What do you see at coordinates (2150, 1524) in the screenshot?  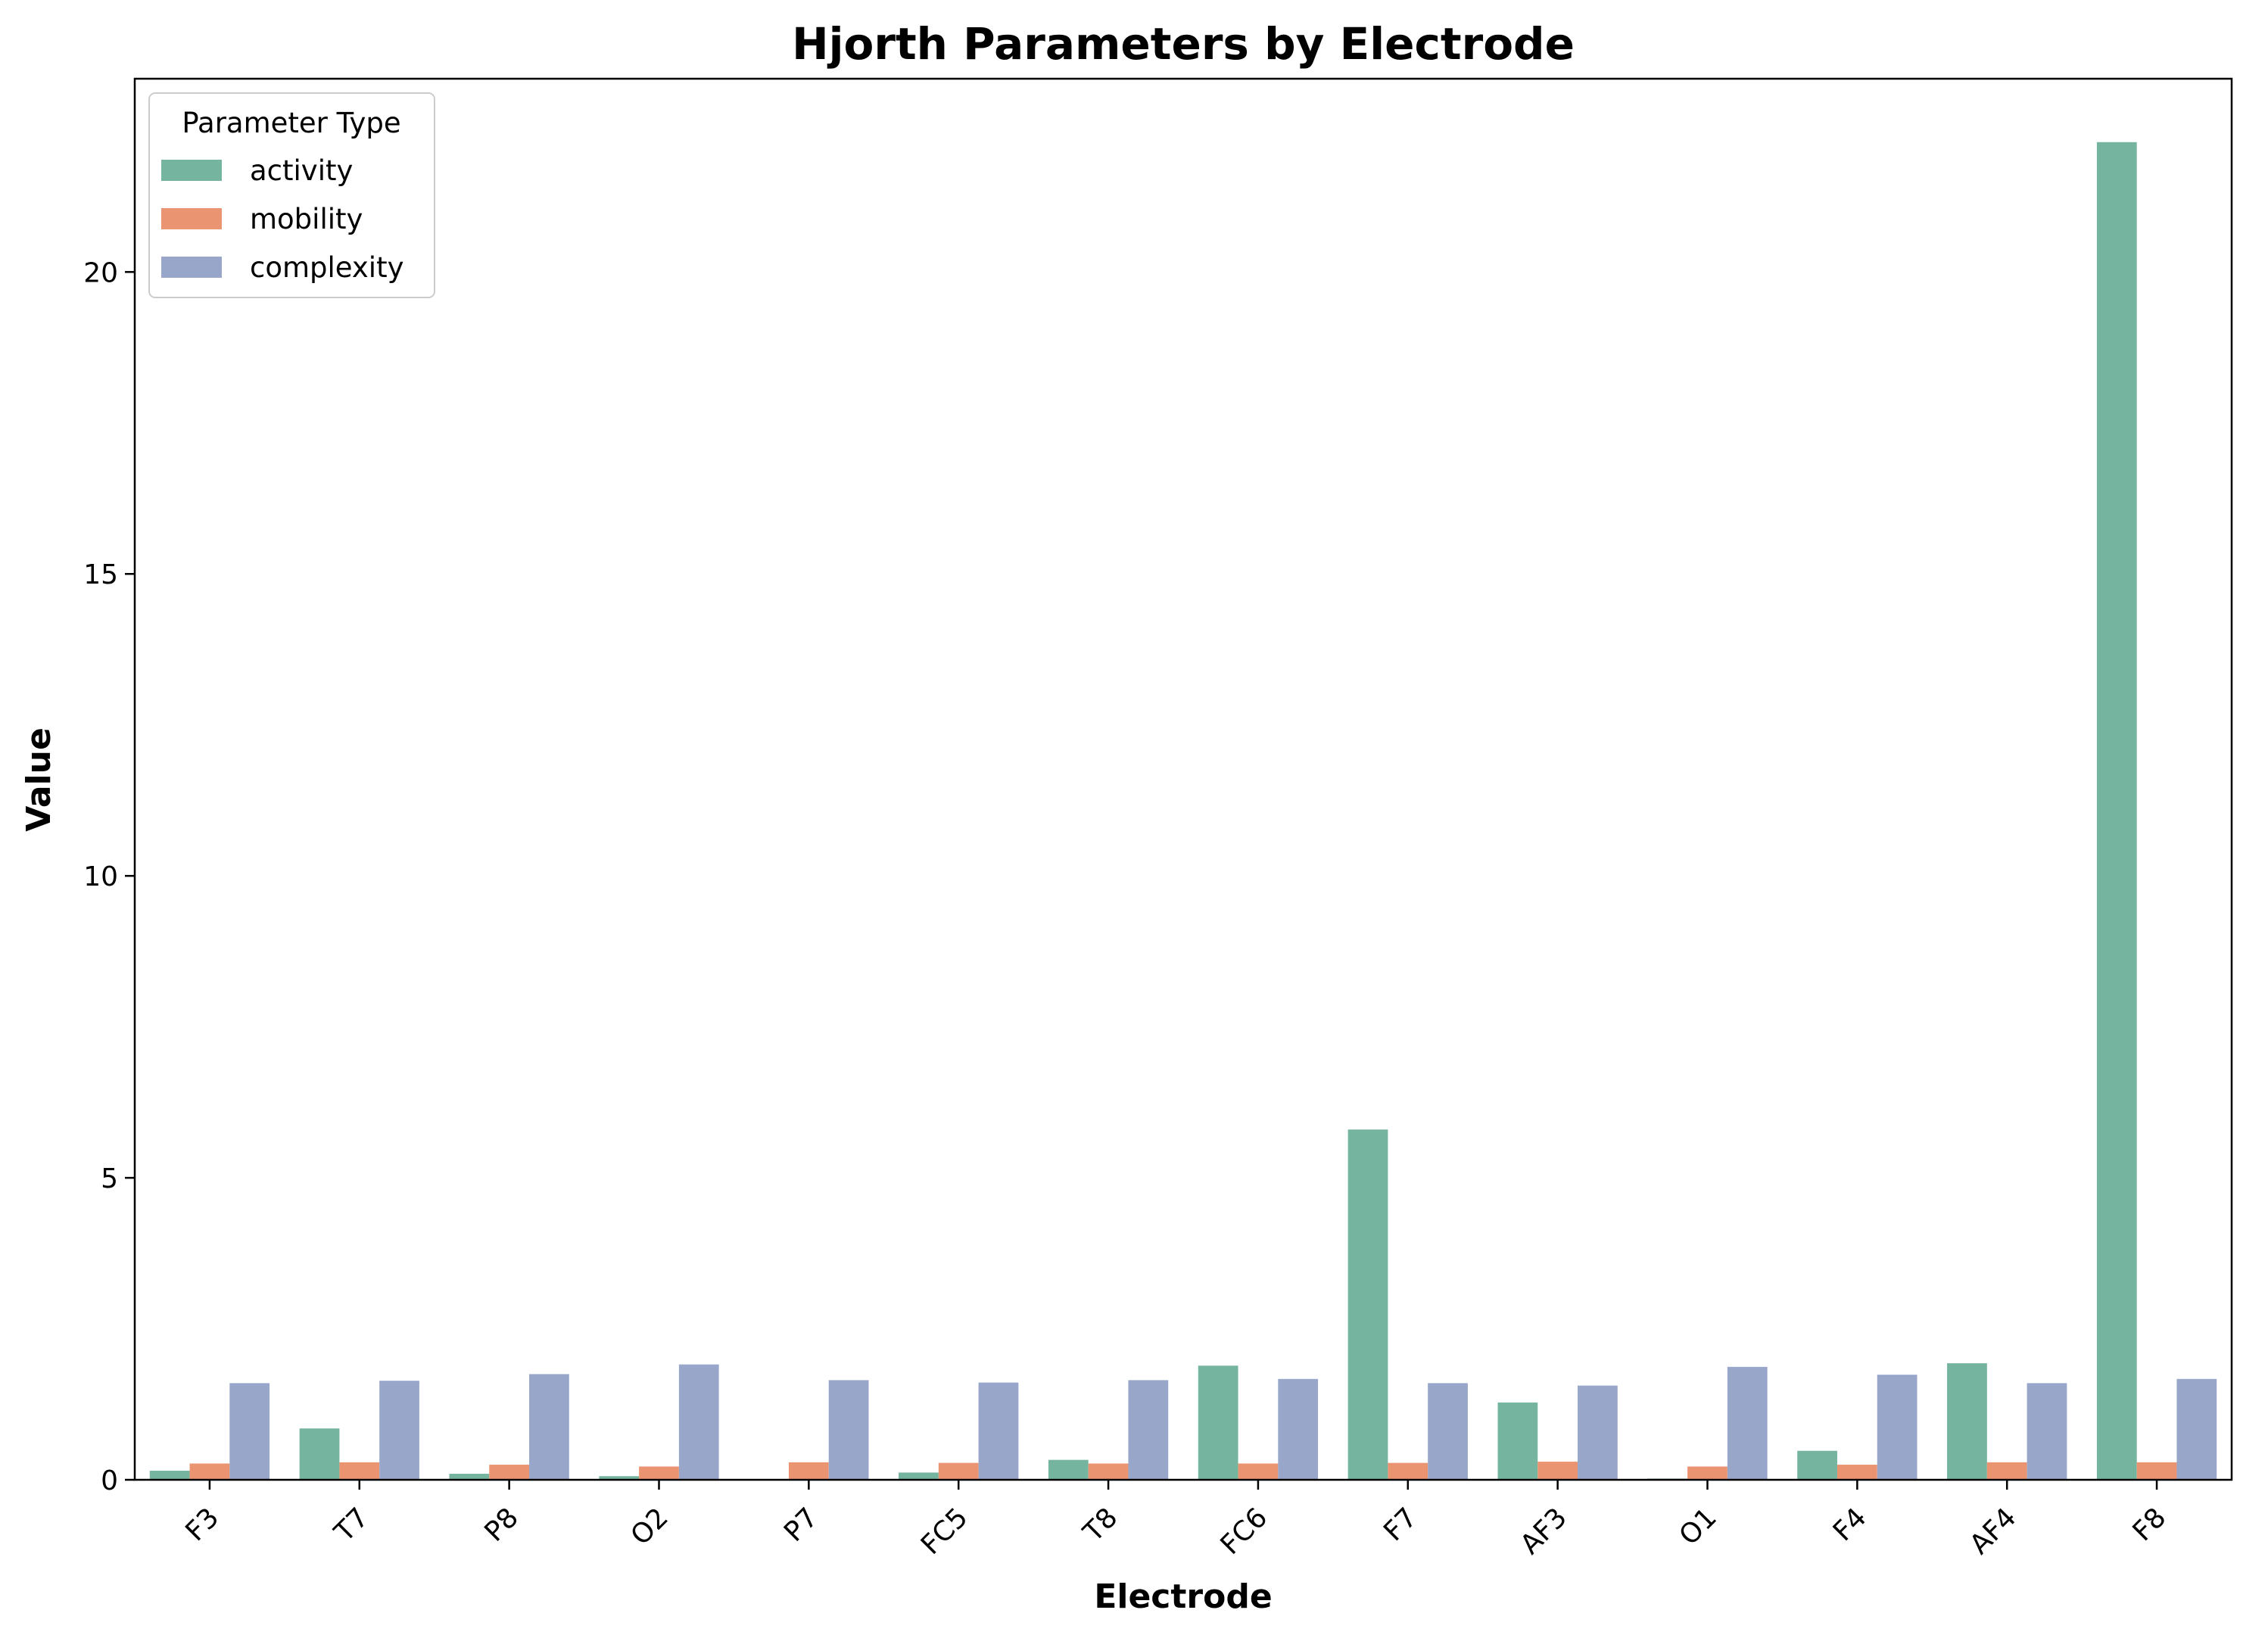 I see `x-tick-label: F8` at bounding box center [2150, 1524].